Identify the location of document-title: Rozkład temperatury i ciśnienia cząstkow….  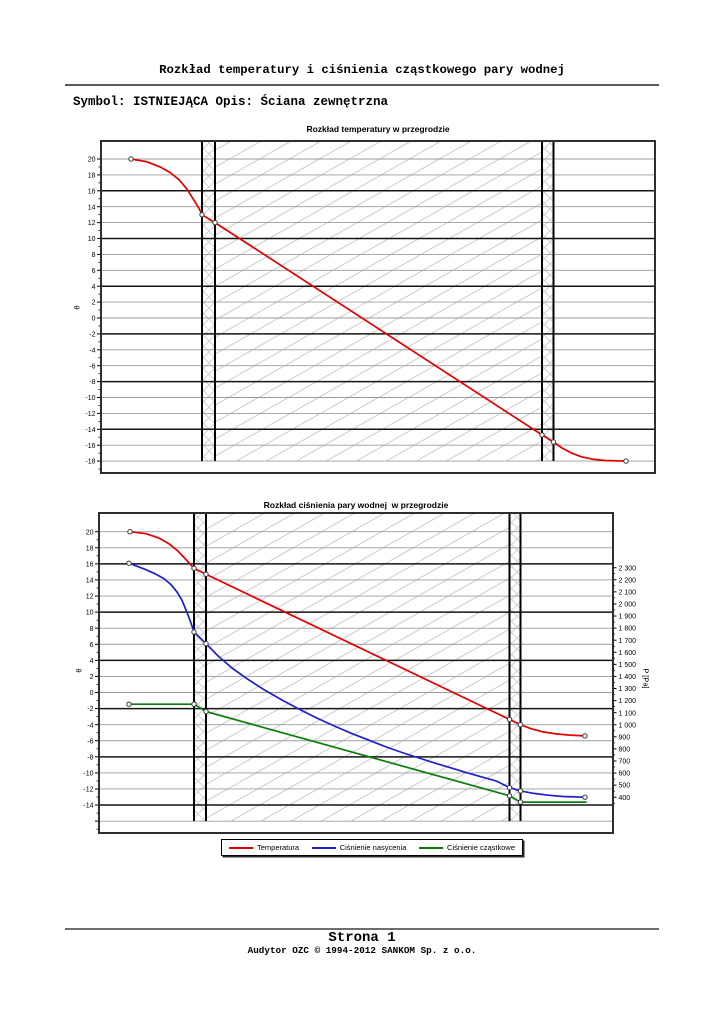
(362, 70).